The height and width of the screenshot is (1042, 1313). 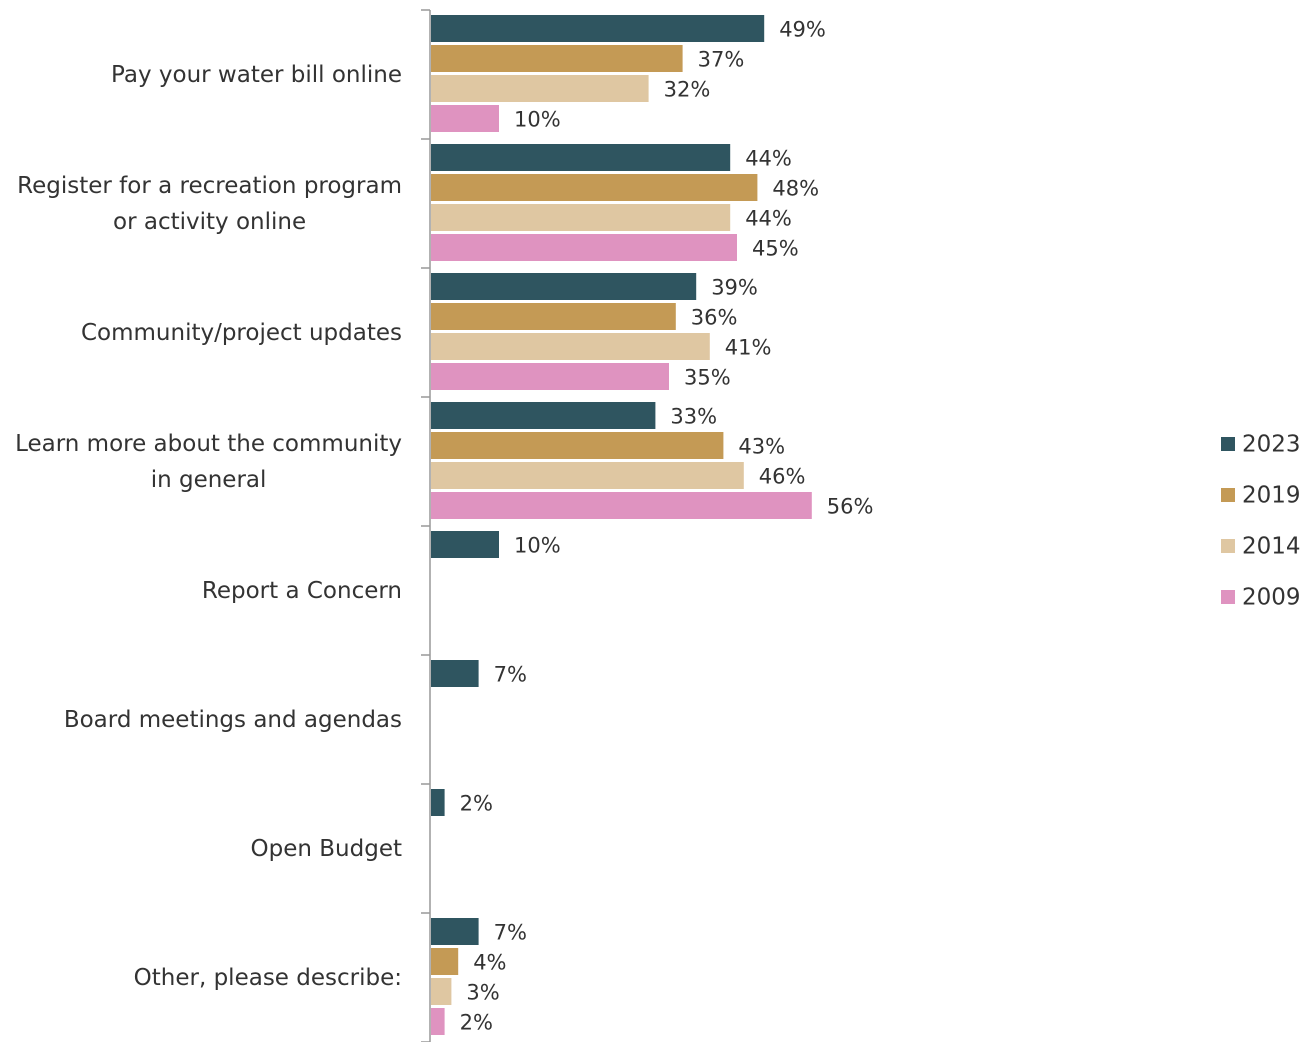 I want to click on value-label: 43%, so click(x=761, y=447).